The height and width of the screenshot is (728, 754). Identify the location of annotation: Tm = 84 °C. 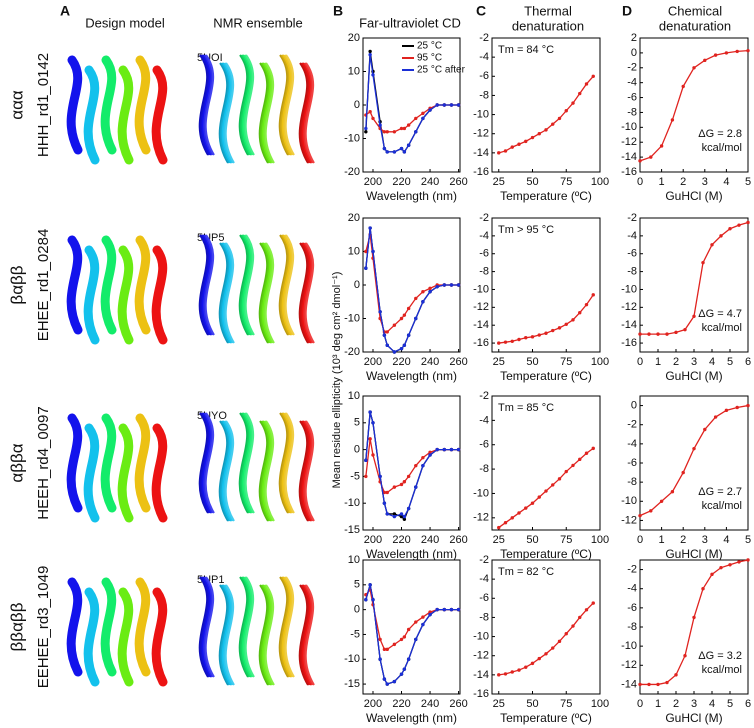
(526, 50).